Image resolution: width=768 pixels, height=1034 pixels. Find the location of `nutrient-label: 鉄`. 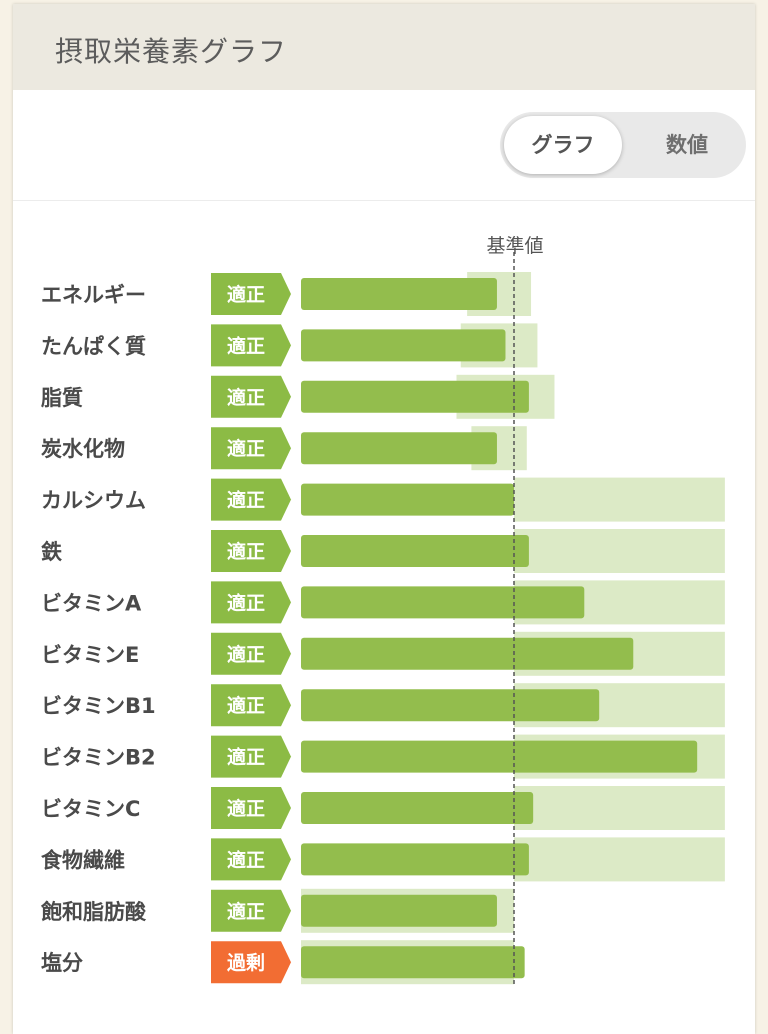

nutrient-label: 鉄 is located at coordinates (51, 552).